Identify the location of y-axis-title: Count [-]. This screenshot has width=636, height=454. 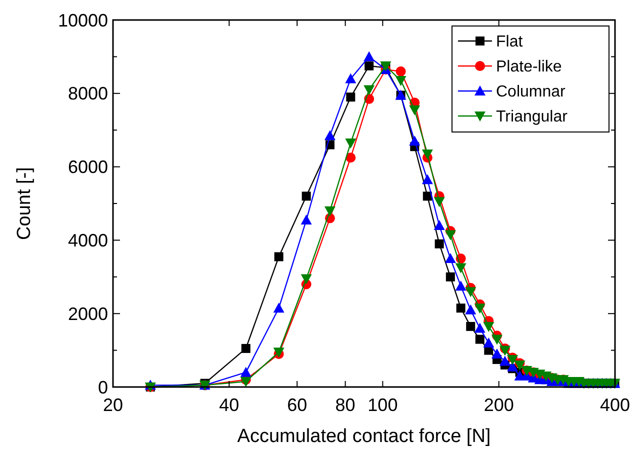
(24, 203).